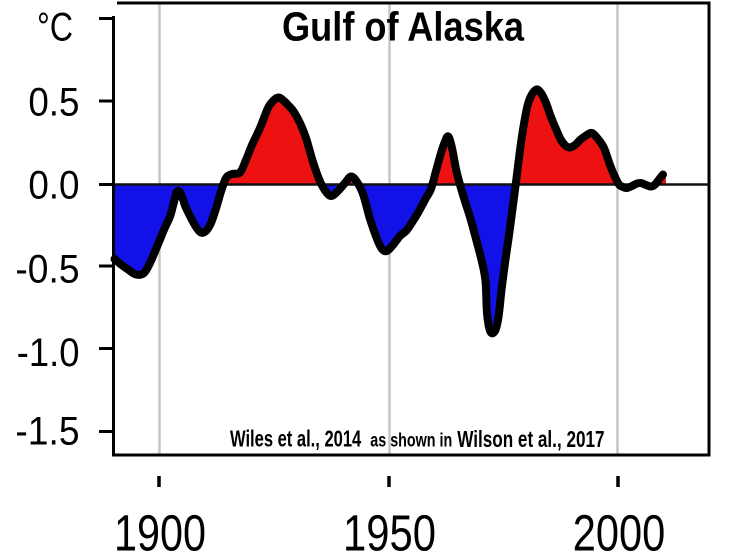 The image size is (732, 558). Describe the element at coordinates (160, 531) in the screenshot. I see `svg-text: 1900` at that location.